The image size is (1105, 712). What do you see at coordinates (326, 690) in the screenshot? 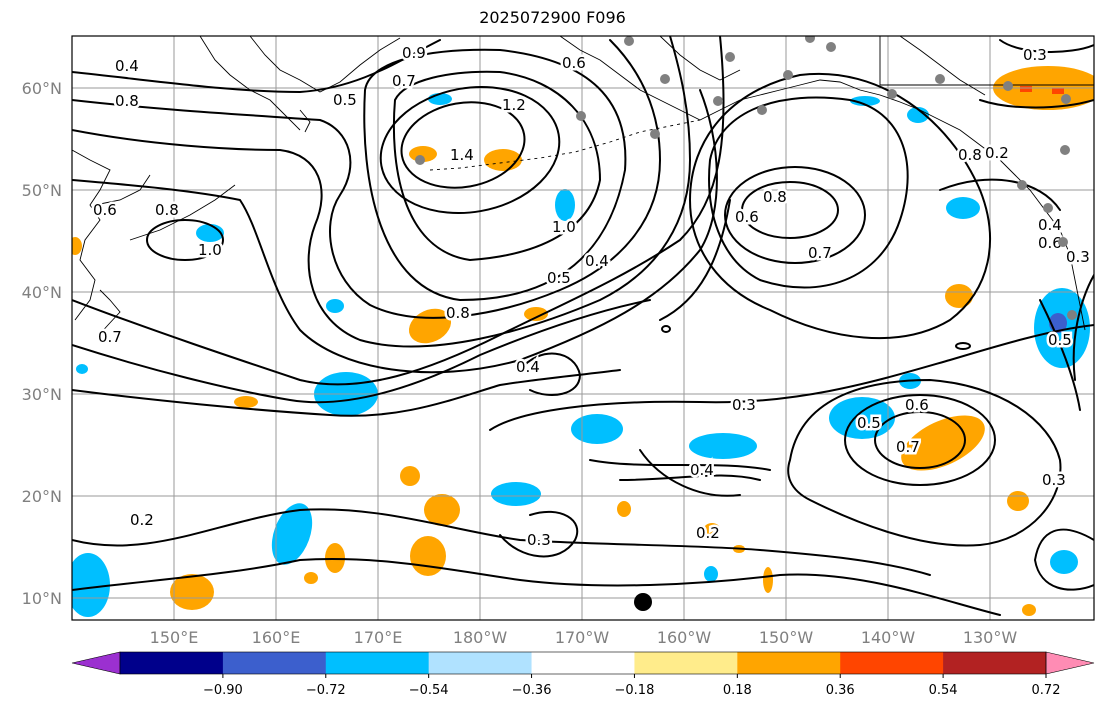
I see `colorbar-tick-label: −0.72` at bounding box center [326, 690].